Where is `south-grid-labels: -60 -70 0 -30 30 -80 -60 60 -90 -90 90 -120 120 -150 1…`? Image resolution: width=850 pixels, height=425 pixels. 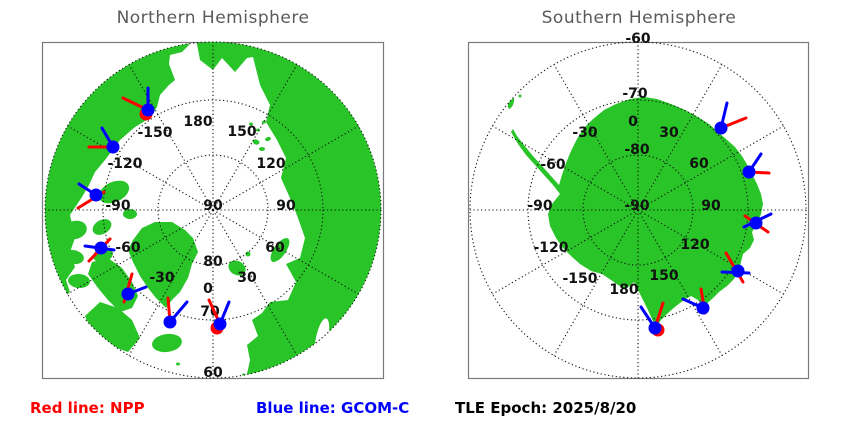 south-grid-labels: -60 -70 0 -30 30 -80 -60 60 -90 -90 90 -120 120 -150 1… is located at coordinates (624, 164).